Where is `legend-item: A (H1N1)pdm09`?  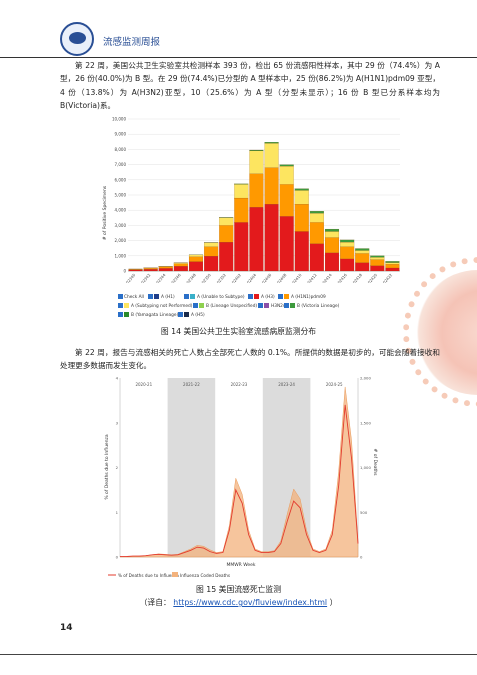 legend-item: A (H1N1)pdm09 is located at coordinates (302, 297).